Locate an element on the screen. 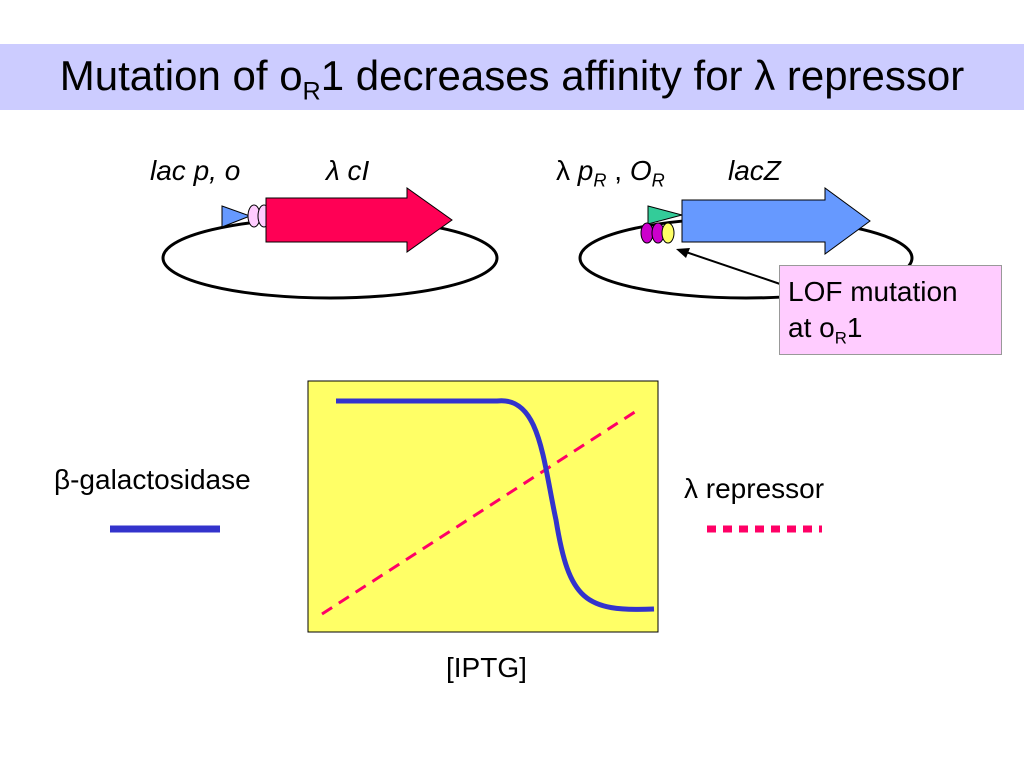 The width and height of the screenshot is (1024, 768). callout-line-1: LOF mutation is located at coordinates (873, 291).